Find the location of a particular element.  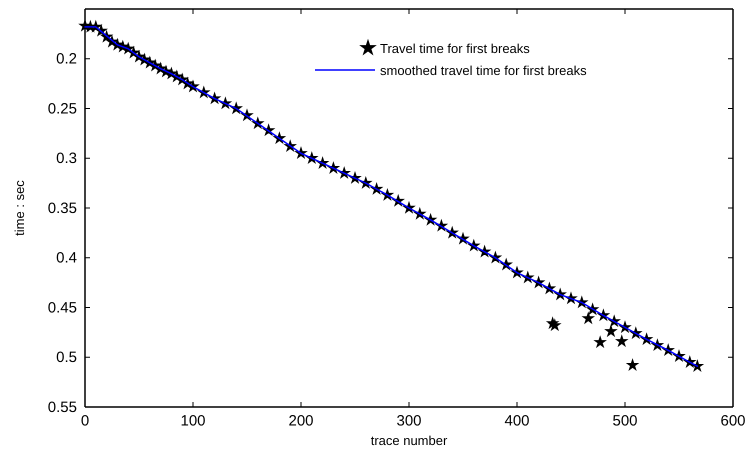

y-tick-label: 0.55 is located at coordinates (62, 407).